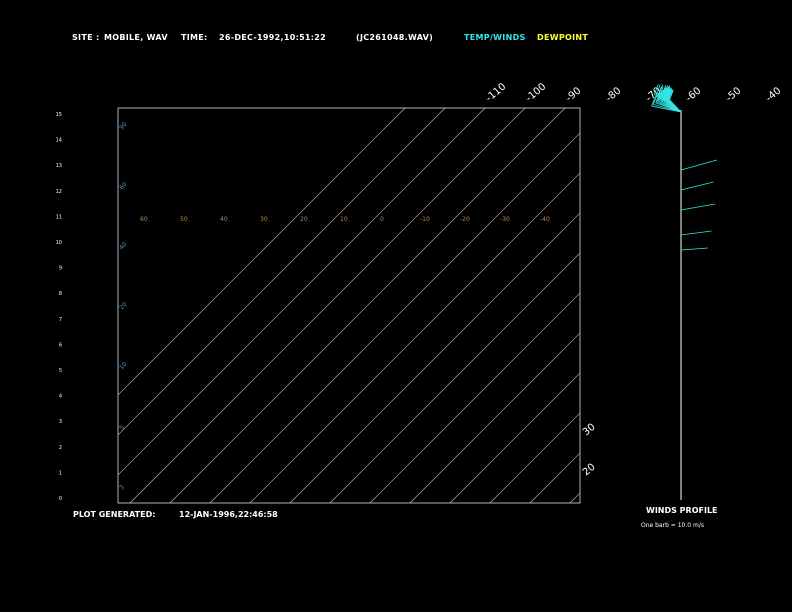 This screenshot has width=792, height=612. What do you see at coordinates (60, 345) in the screenshot?
I see `height-km-label: 6` at bounding box center [60, 345].